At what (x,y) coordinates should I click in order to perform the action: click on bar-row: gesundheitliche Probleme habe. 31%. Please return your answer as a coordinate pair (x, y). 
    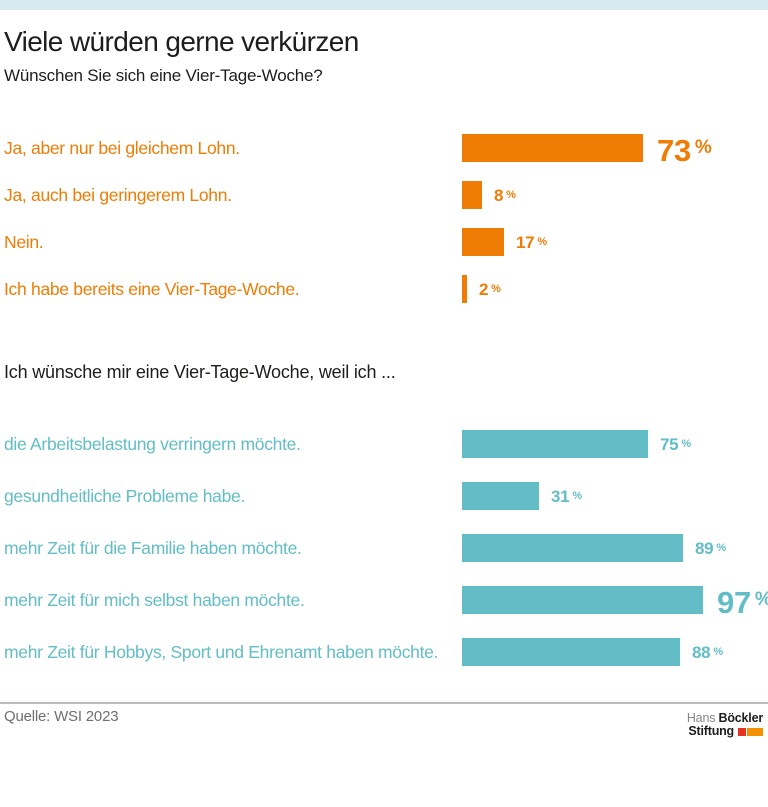
    Looking at the image, I should click on (384, 496).